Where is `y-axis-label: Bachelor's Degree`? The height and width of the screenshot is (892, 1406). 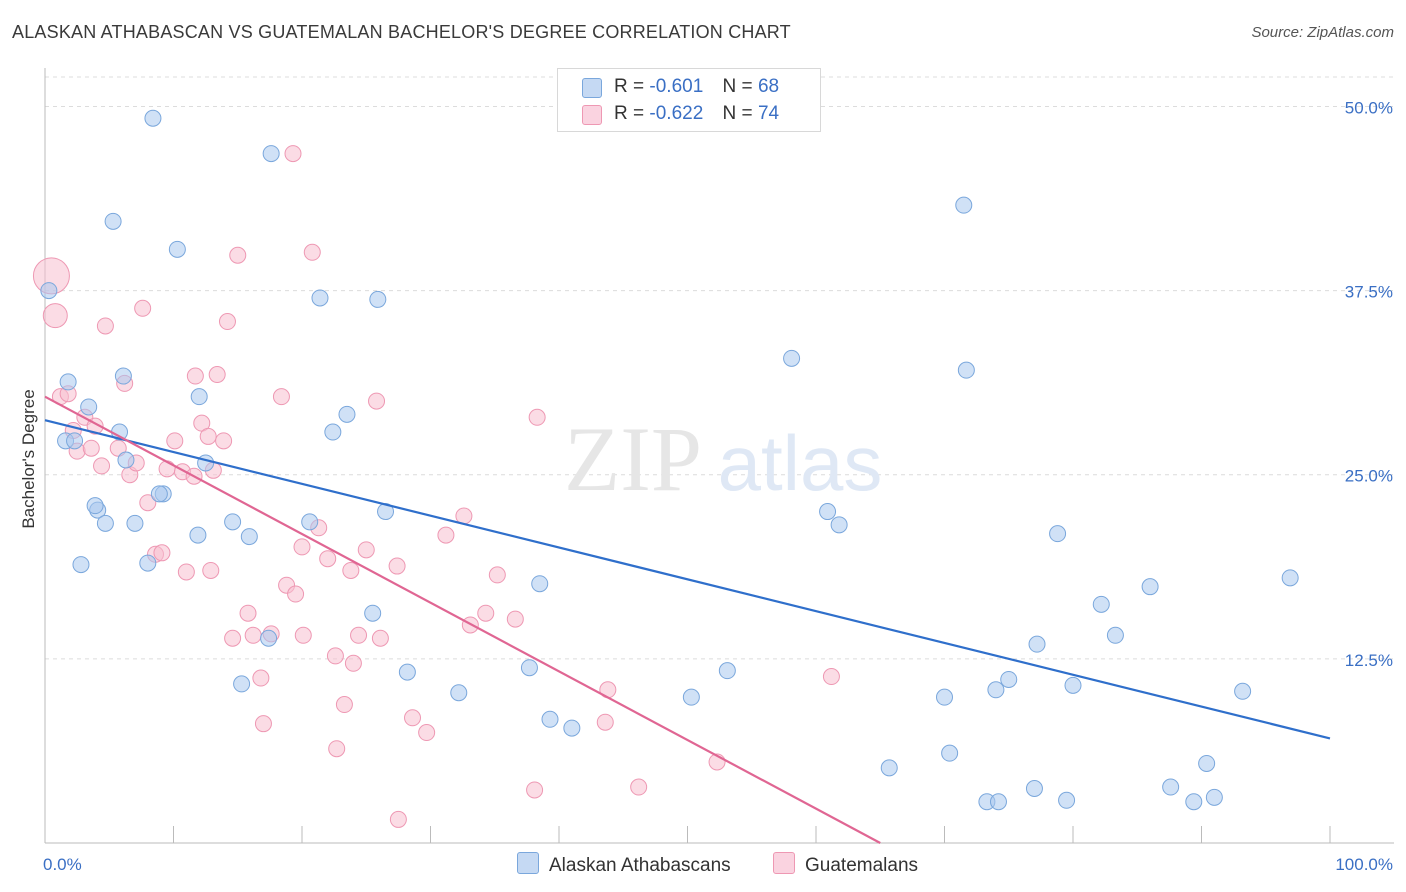
y-axis-label: Bachelor's Degree is located at coordinates (28, 458).